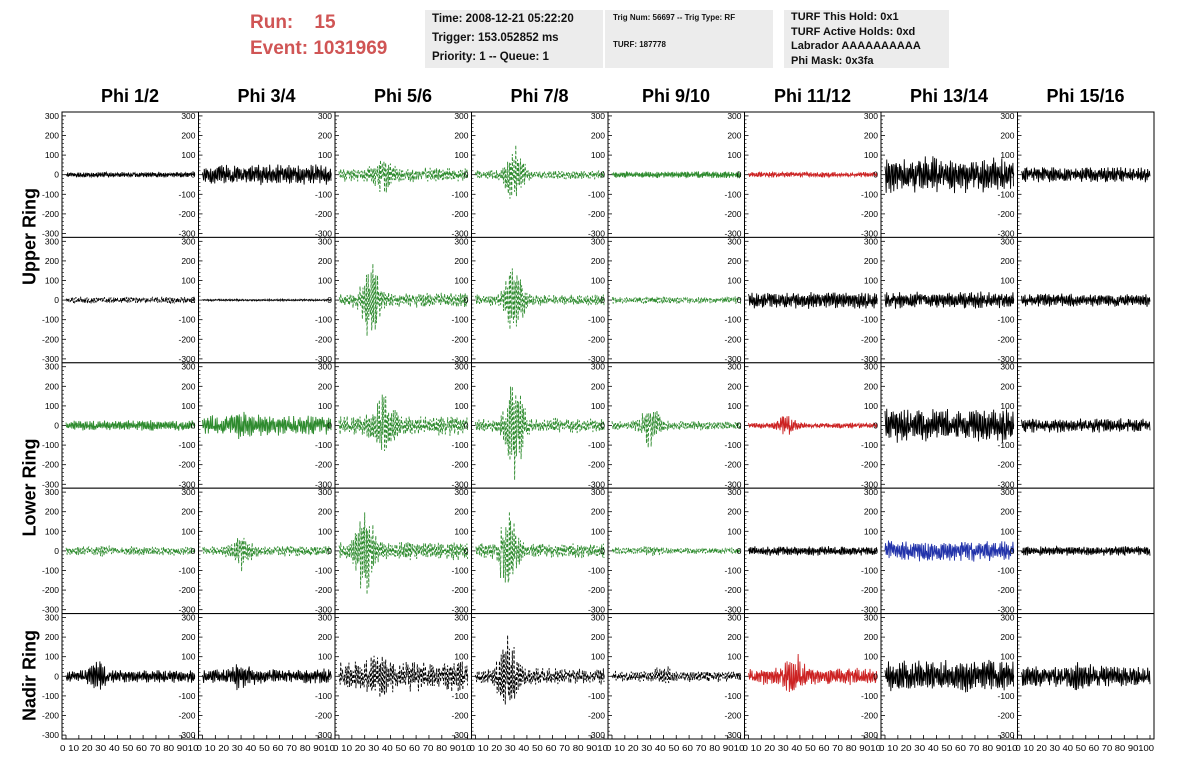 The image size is (1196, 772). Describe the element at coordinates (539, 96) in the screenshot. I see `column-label: Phi 7/8` at that location.